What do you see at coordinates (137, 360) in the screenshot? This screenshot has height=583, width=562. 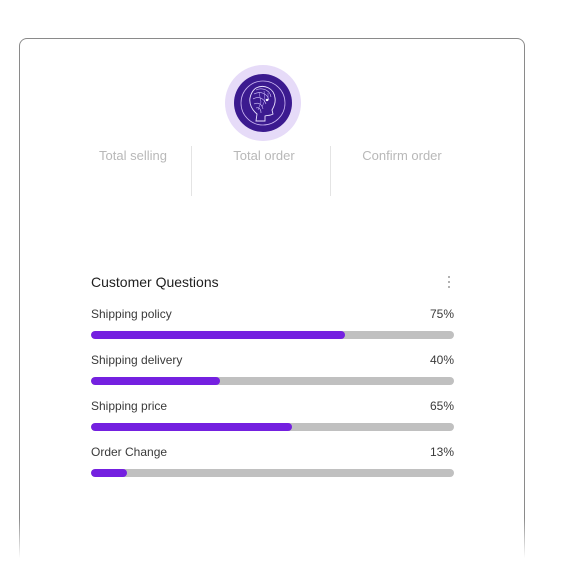 I see `question-label: Shipping delivery` at bounding box center [137, 360].